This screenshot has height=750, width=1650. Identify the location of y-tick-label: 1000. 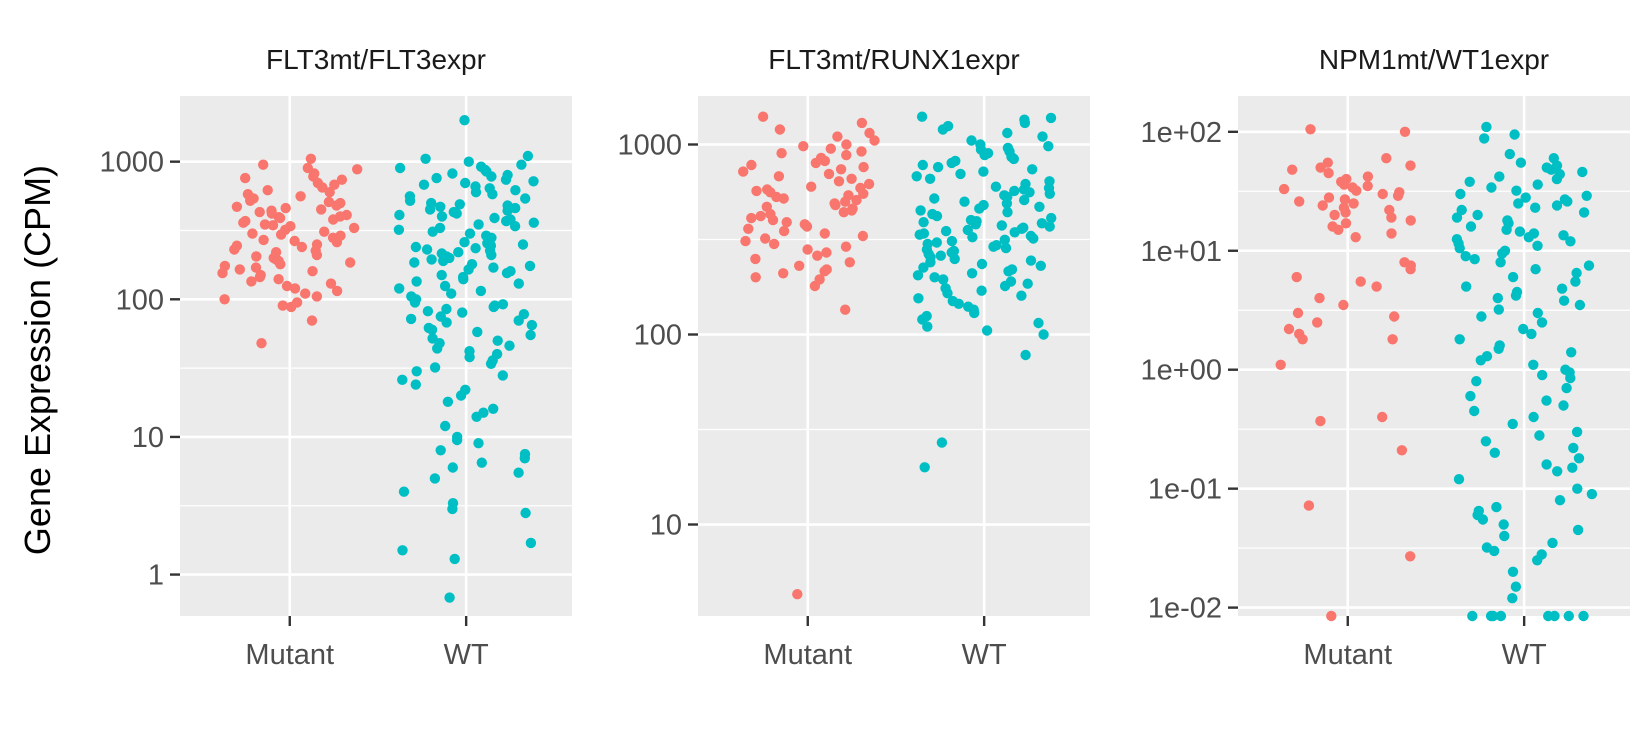
(131, 163).